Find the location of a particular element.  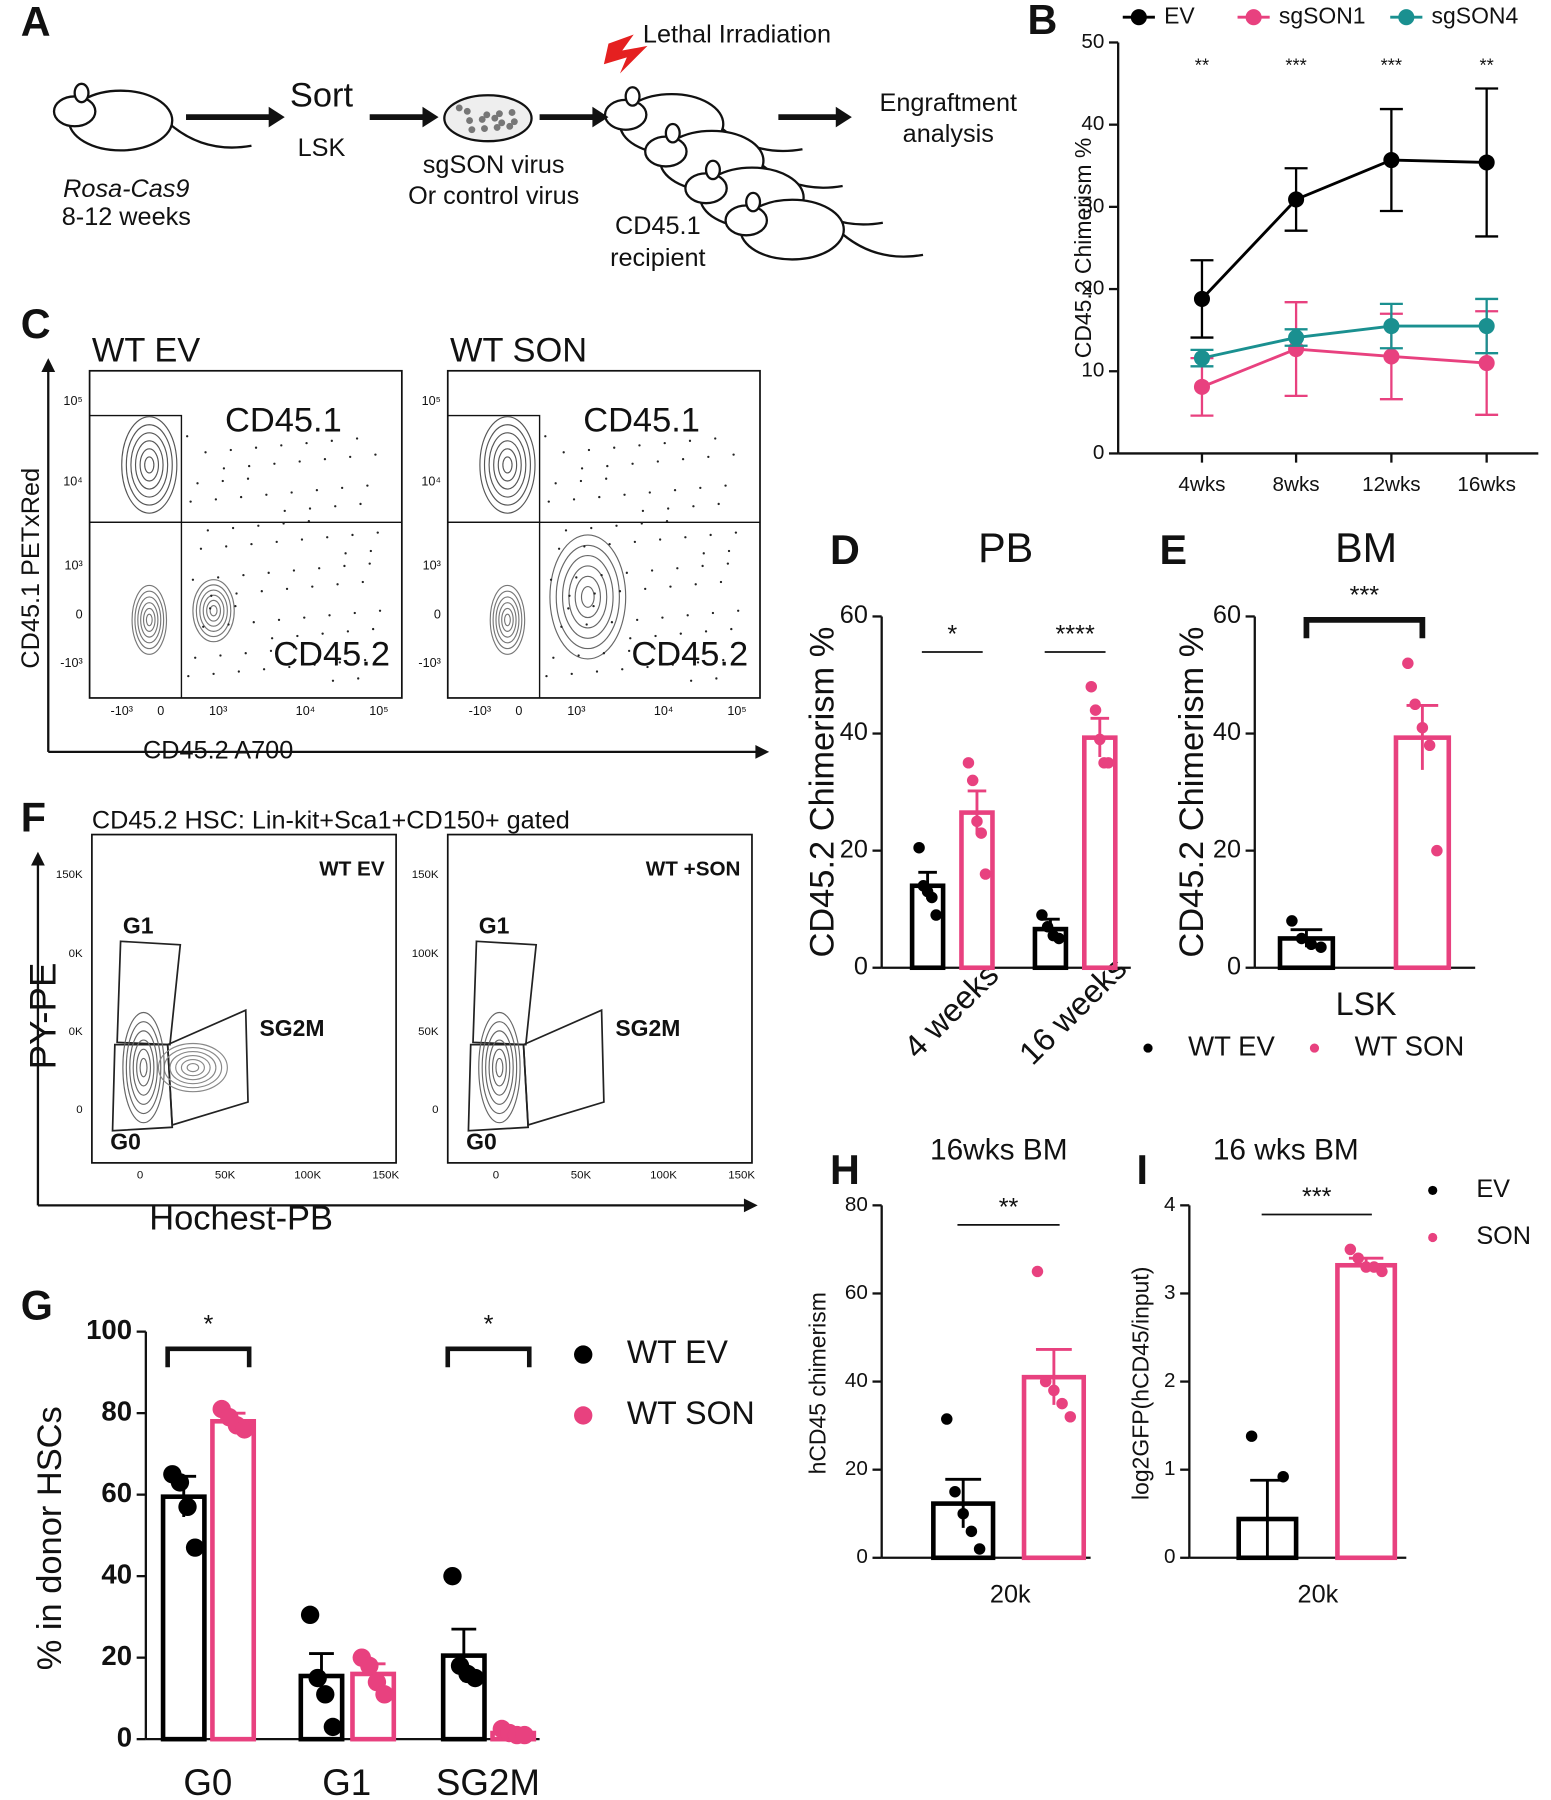

tick-label: 50K is located at coordinates (581, 1176).